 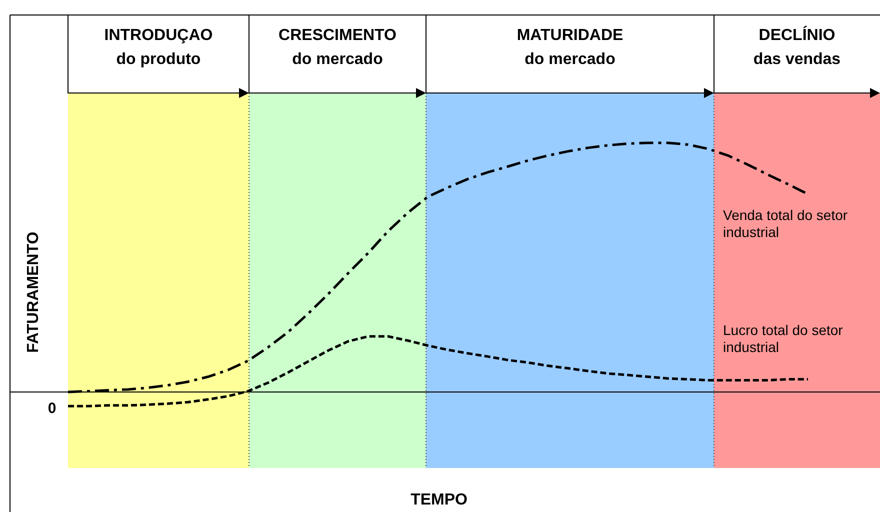 I want to click on text: CRESCIMENTO do mercado, so click(x=338, y=48).